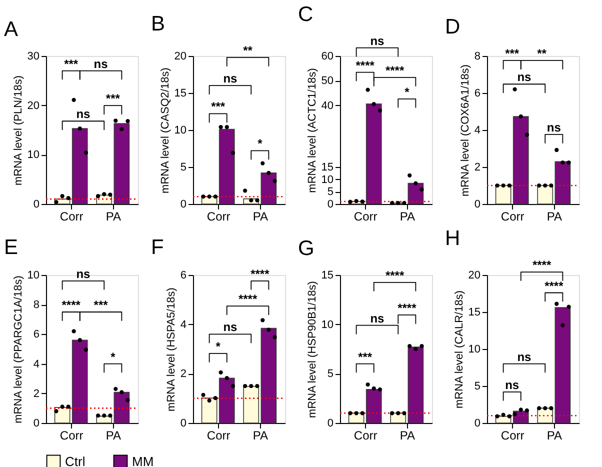 The height and width of the screenshot is (467, 602). I want to click on chart-title: E, so click(11, 247).